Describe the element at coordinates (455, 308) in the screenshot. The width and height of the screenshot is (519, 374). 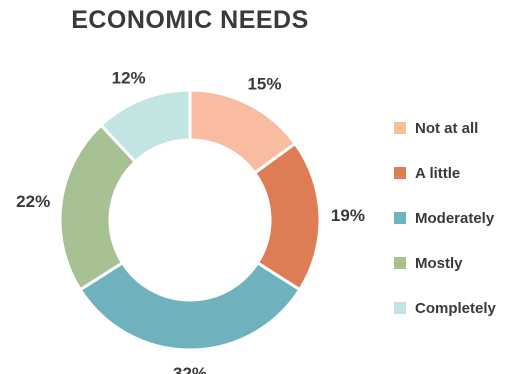
I see `legend-label-completely: Completely` at that location.